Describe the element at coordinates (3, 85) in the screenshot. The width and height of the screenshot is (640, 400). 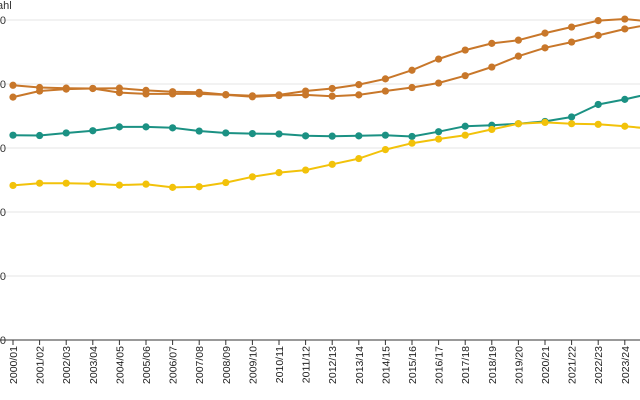
I see `y-tick-label: 80` at that location.